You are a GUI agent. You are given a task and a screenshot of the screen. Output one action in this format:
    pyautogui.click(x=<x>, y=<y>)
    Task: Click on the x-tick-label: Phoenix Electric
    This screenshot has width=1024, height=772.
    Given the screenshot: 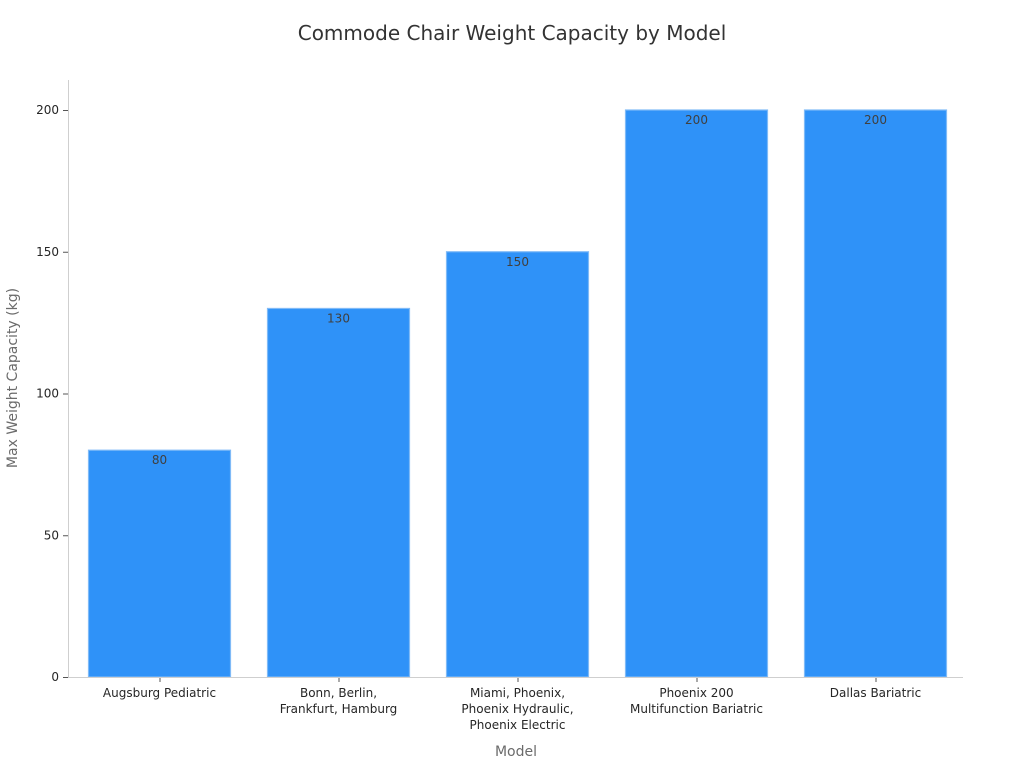 What is the action you would take?
    pyautogui.click(x=518, y=725)
    